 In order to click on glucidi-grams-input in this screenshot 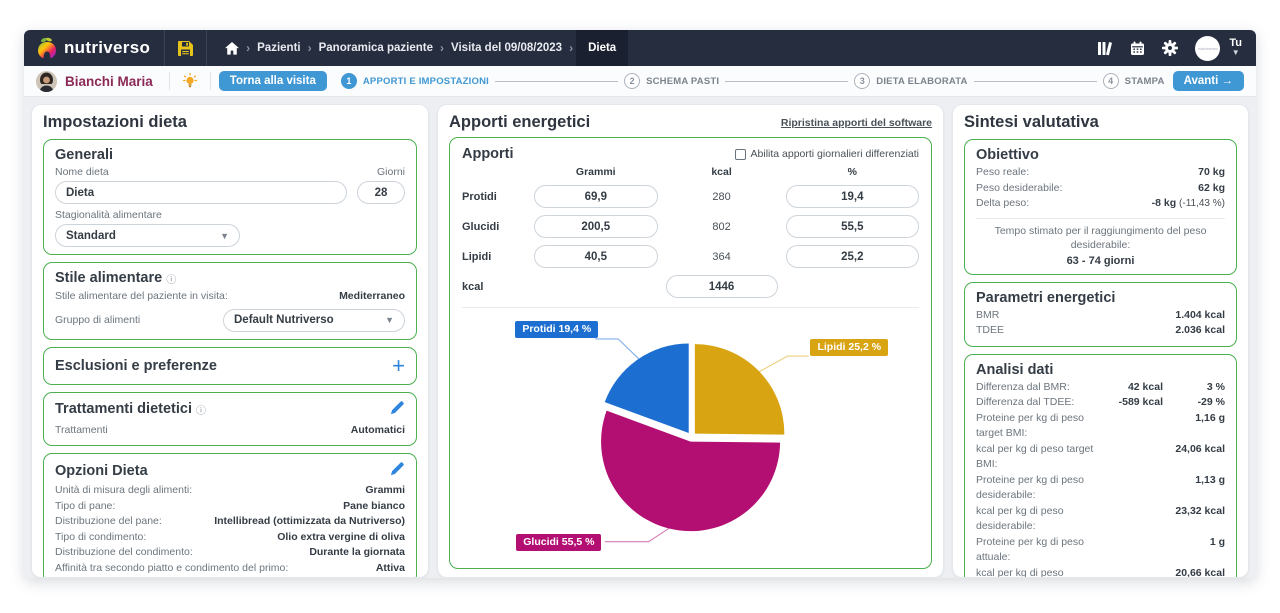, I will do `click(596, 226)`.